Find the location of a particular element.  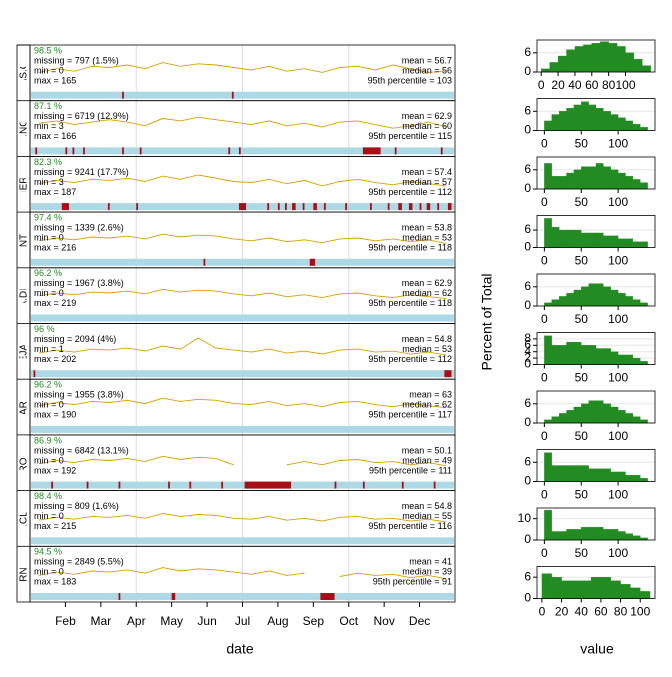

data-capture-percent: 94.5 % is located at coordinates (48, 552).